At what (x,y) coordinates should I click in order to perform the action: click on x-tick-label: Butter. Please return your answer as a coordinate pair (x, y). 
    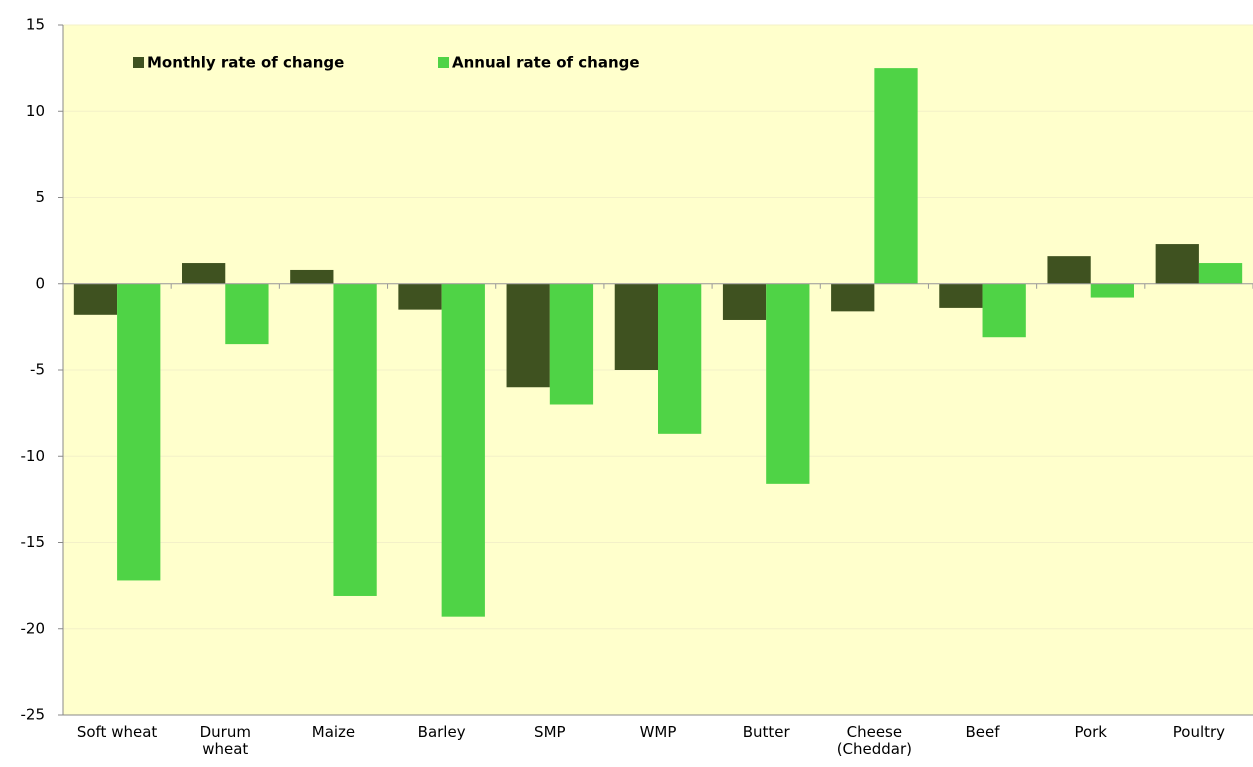
    Looking at the image, I should click on (766, 732).